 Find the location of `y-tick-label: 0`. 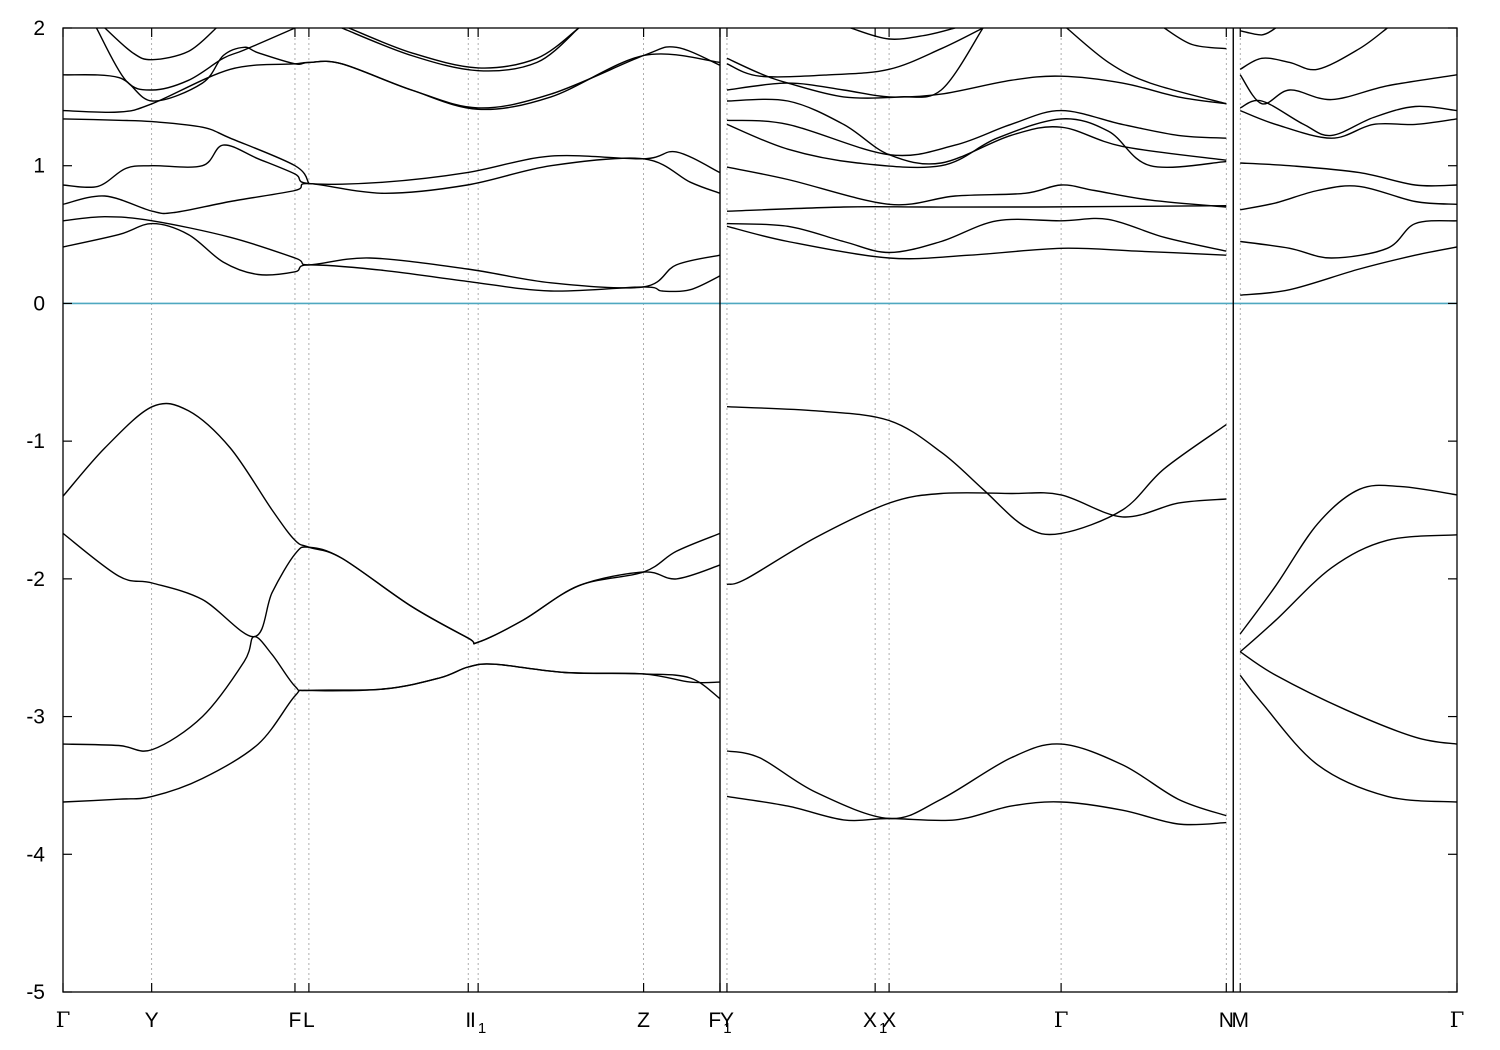

y-tick-label: 0 is located at coordinates (39, 303).